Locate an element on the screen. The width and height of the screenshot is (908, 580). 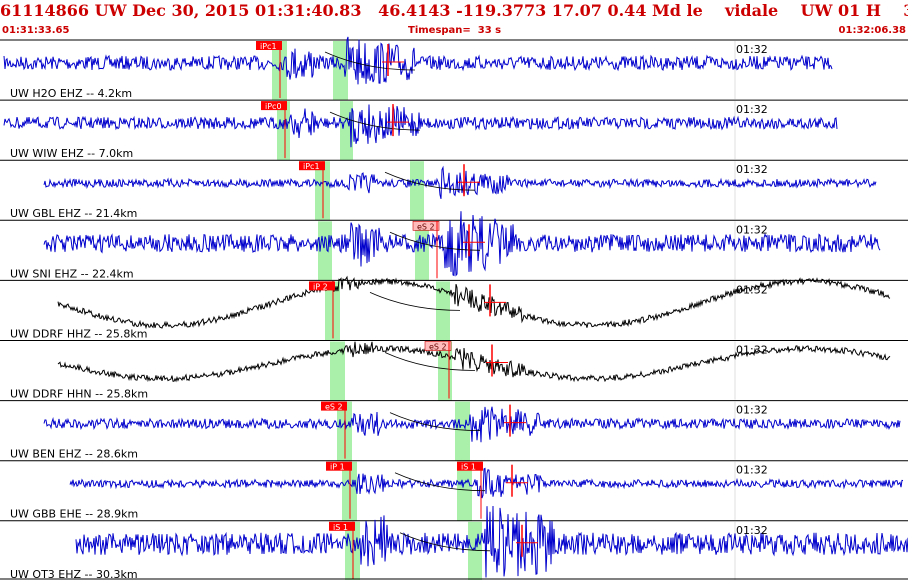
phase-pick-label: iPc0 is located at coordinates (273, 106).